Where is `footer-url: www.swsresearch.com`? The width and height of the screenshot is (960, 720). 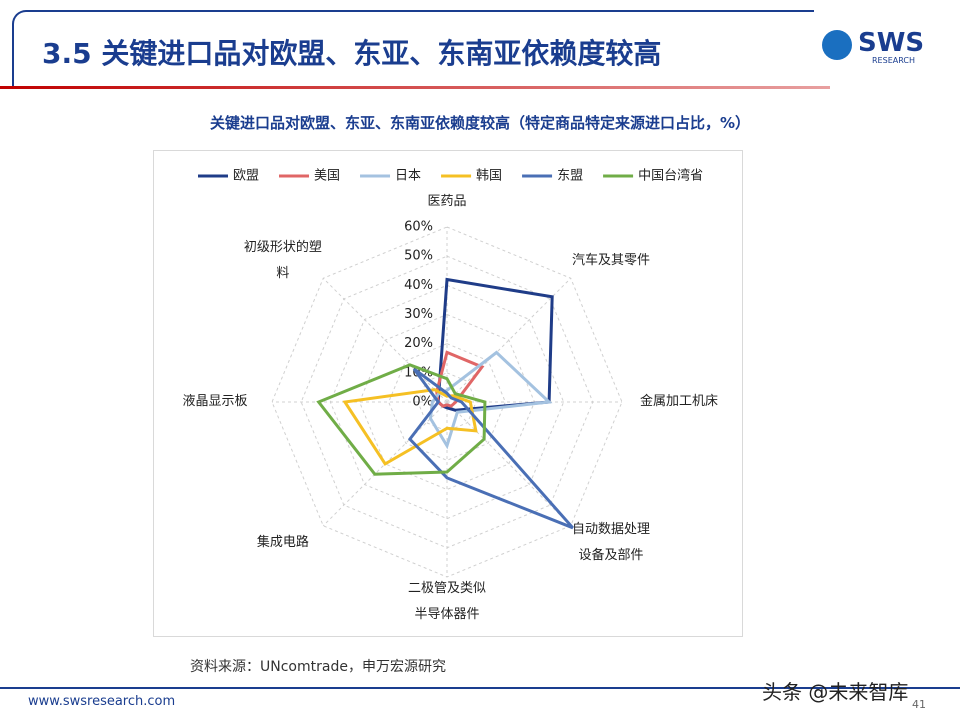
footer-url: www.swsresearch.com is located at coordinates (102, 701).